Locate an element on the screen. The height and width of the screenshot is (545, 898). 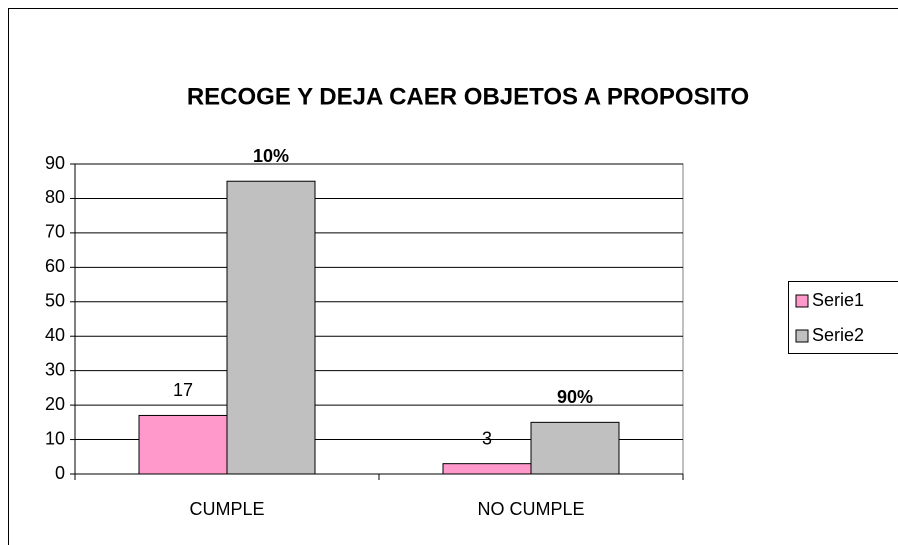
data-label: 3 is located at coordinates (487, 438).